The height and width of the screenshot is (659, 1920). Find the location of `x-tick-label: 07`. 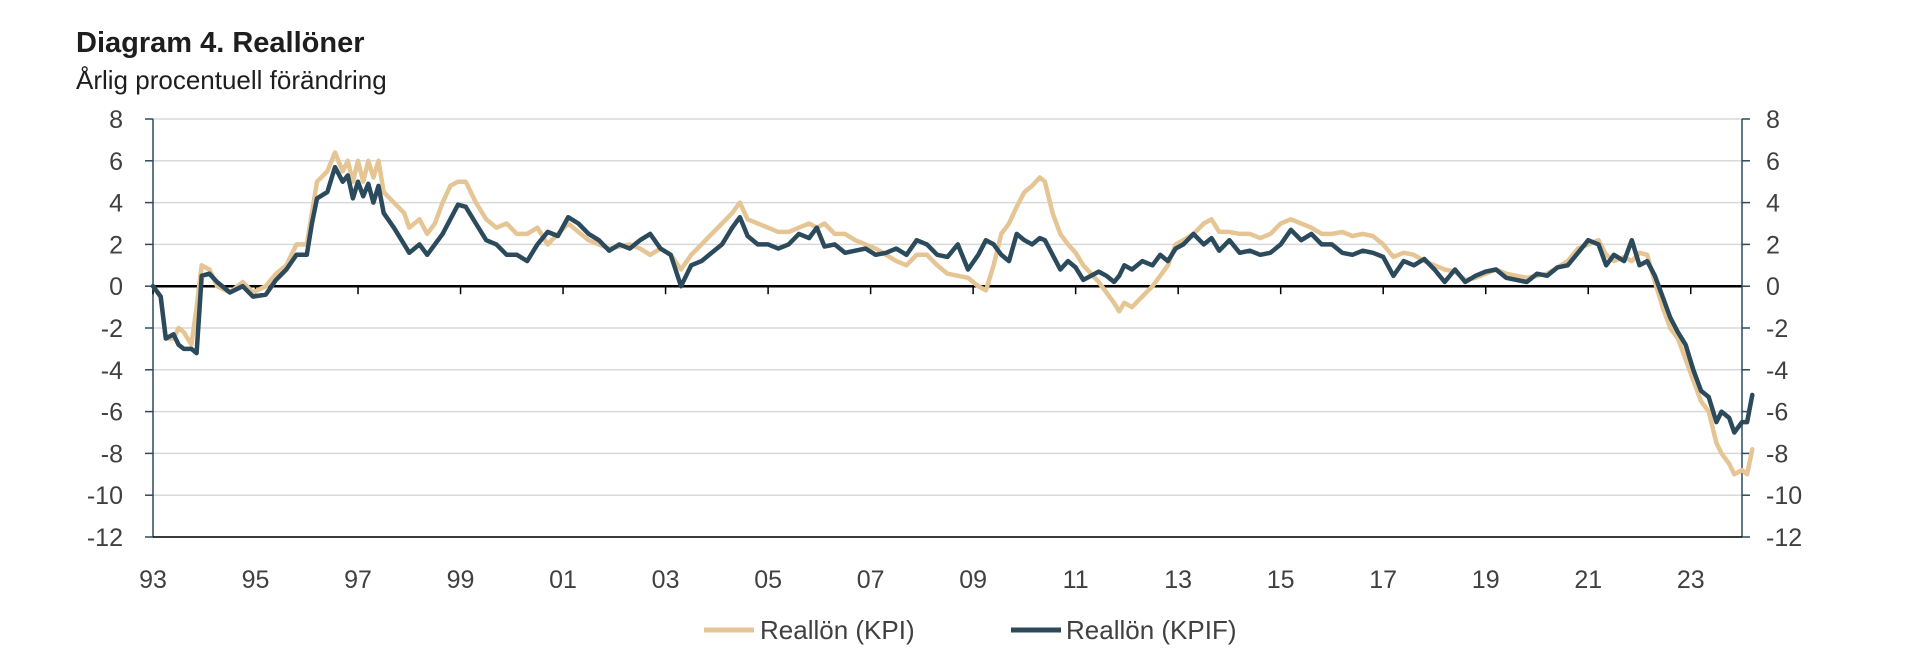

x-tick-label: 07 is located at coordinates (871, 580).